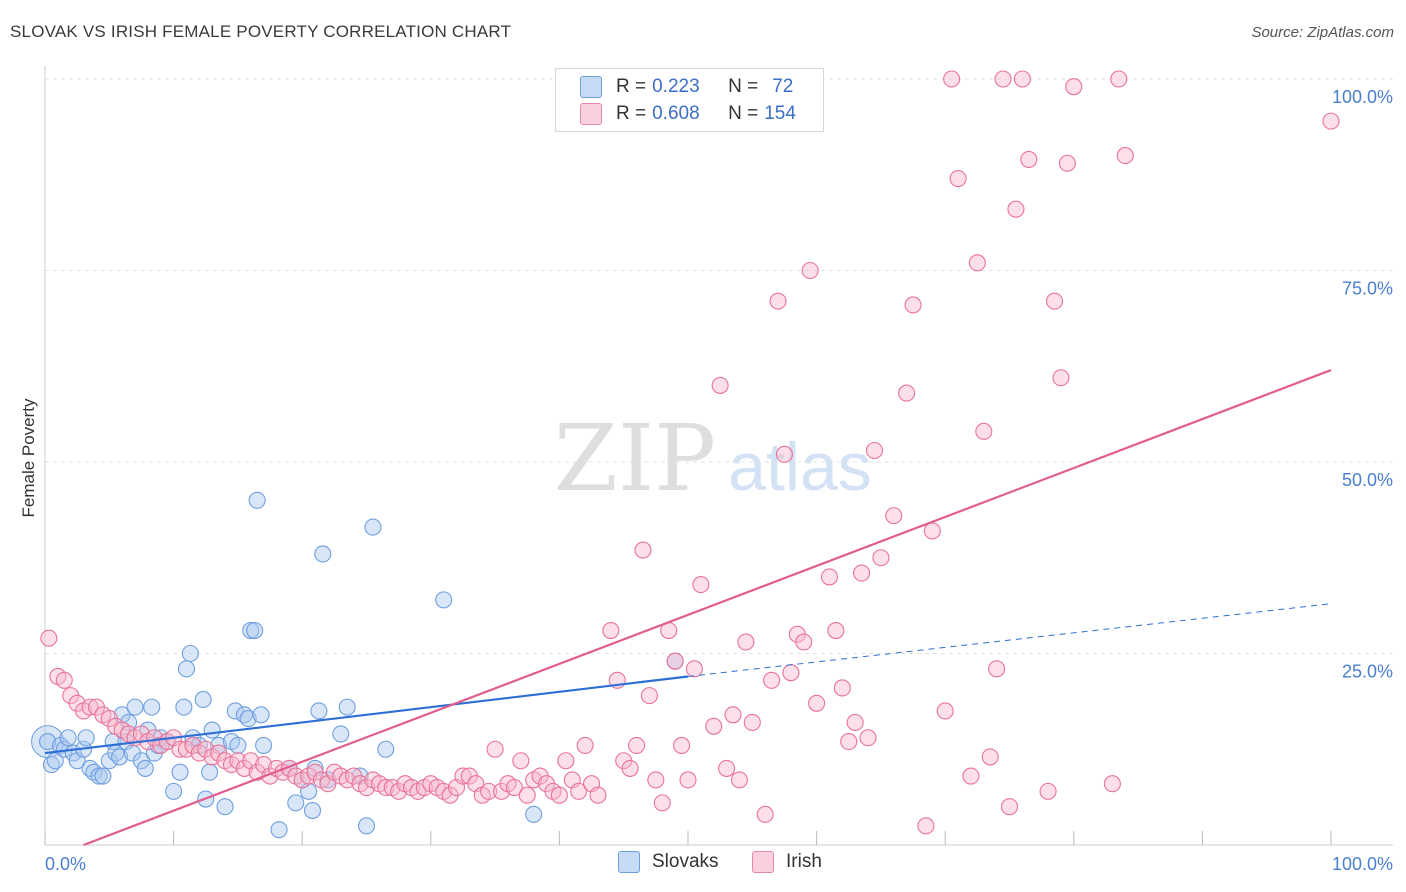 Image resolution: width=1406 pixels, height=892 pixels. What do you see at coordinates (1367, 480) in the screenshot?
I see `y-tick-label: 50.0%` at bounding box center [1367, 480].